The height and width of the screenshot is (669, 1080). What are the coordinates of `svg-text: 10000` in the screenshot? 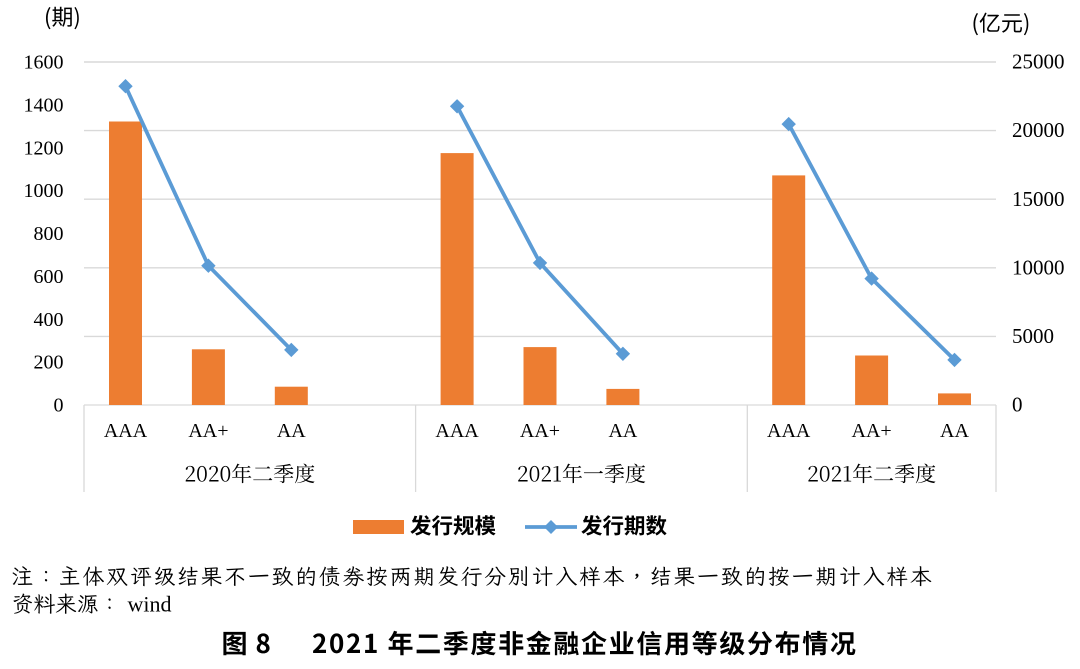 It's located at (1038, 267).